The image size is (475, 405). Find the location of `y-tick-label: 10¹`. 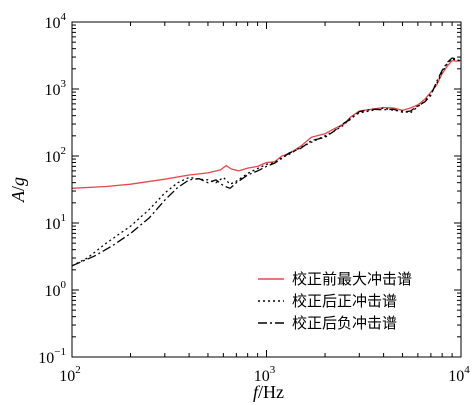

y-tick-label: 10¹ is located at coordinates (56, 222).